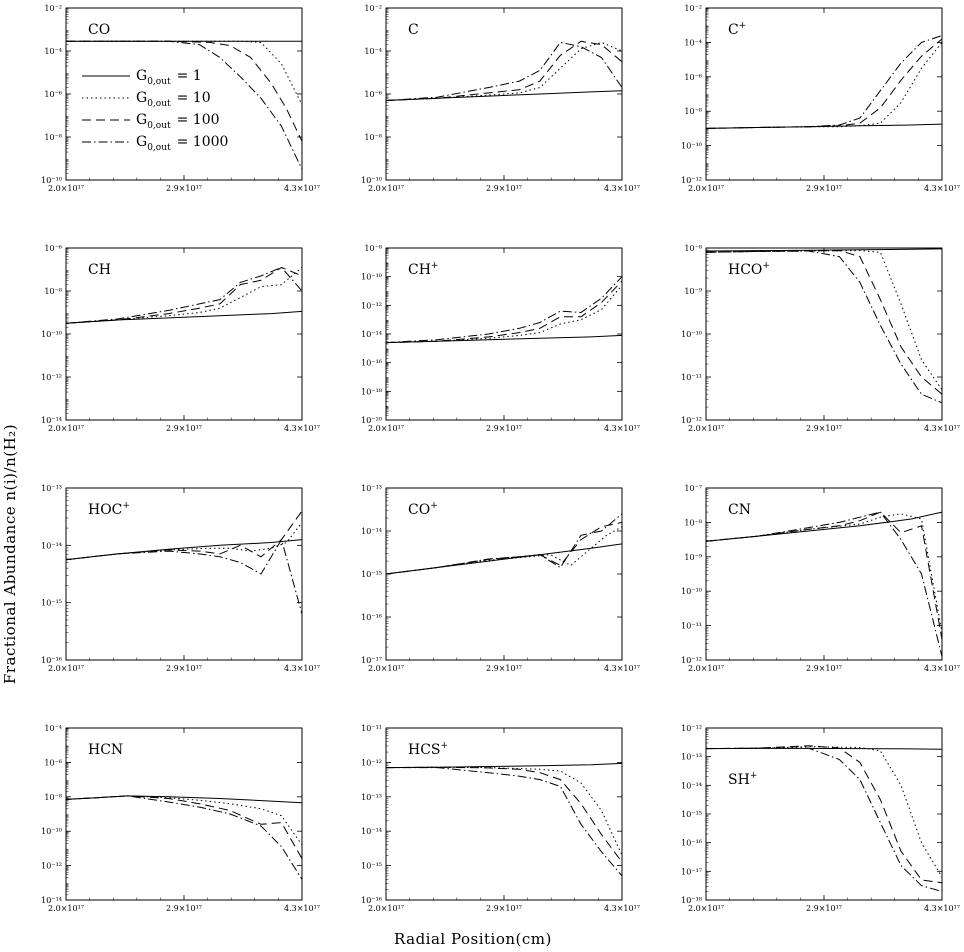 The image size is (964, 952). I want to click on legend-label: G0,out = 1000, so click(182, 143).